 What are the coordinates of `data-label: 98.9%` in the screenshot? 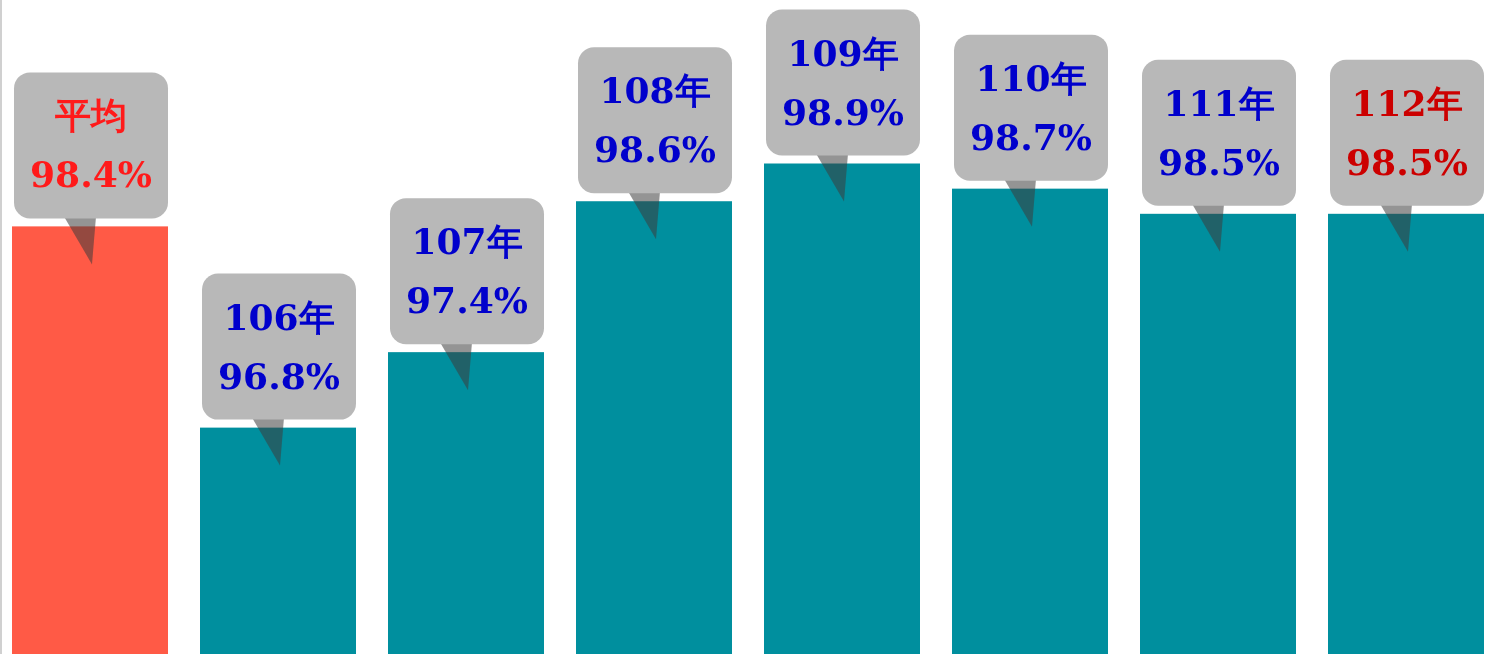 It's located at (843, 111).